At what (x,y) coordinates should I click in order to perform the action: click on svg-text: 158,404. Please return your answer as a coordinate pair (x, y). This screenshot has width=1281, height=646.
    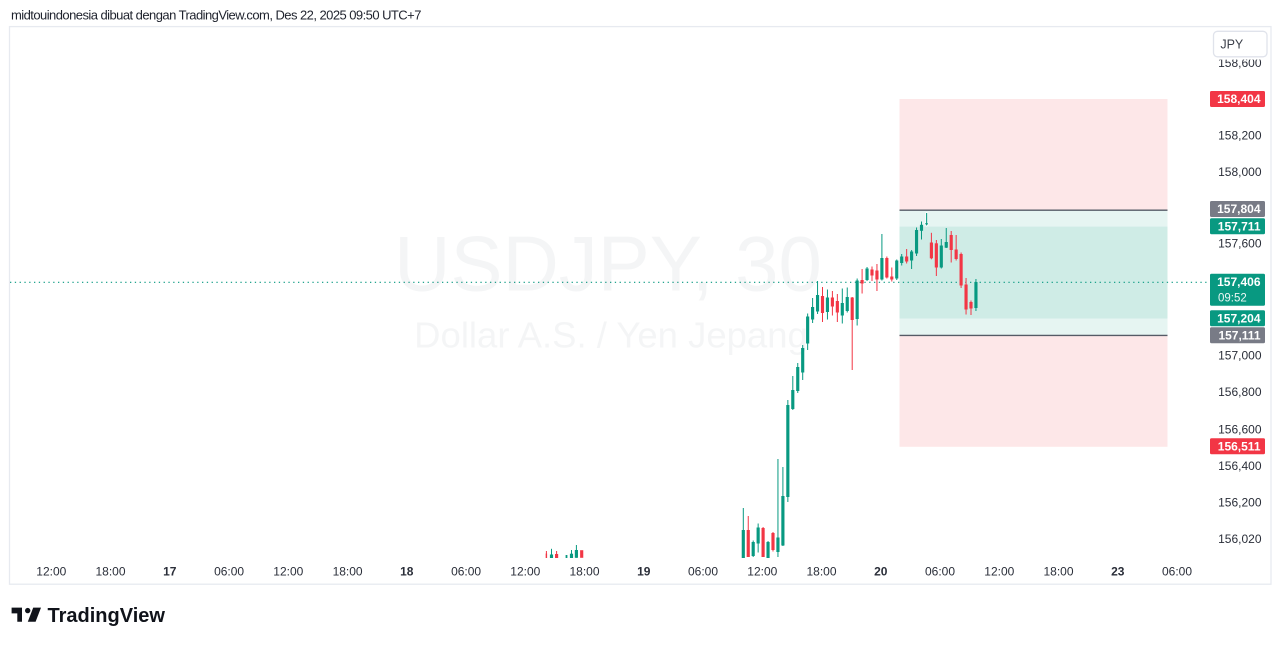
    Looking at the image, I should click on (1239, 99).